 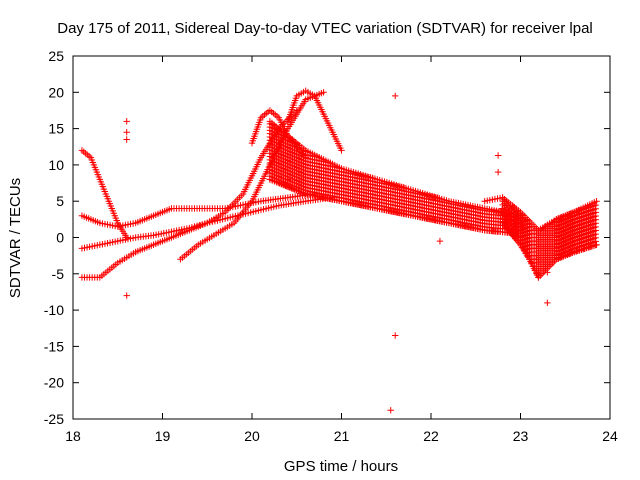 What do you see at coordinates (252, 436) in the screenshot?
I see `x-tick-label: 20` at bounding box center [252, 436].